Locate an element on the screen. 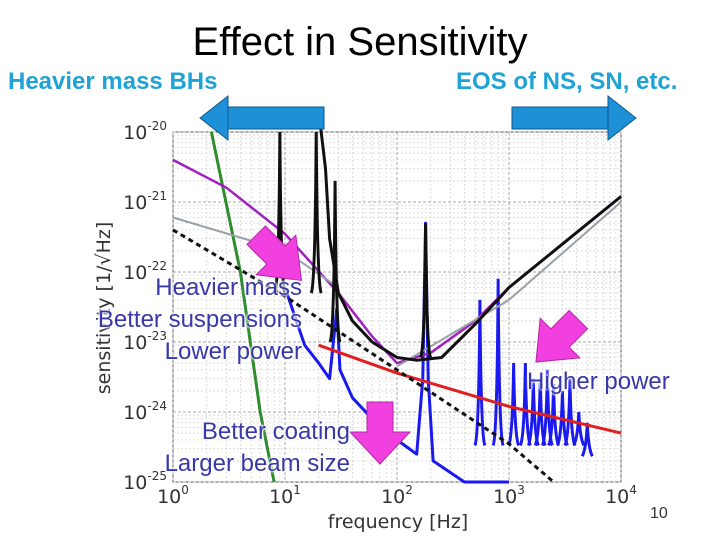 The image size is (720, 540). y-tick-label: 10-23 is located at coordinates (145, 341).